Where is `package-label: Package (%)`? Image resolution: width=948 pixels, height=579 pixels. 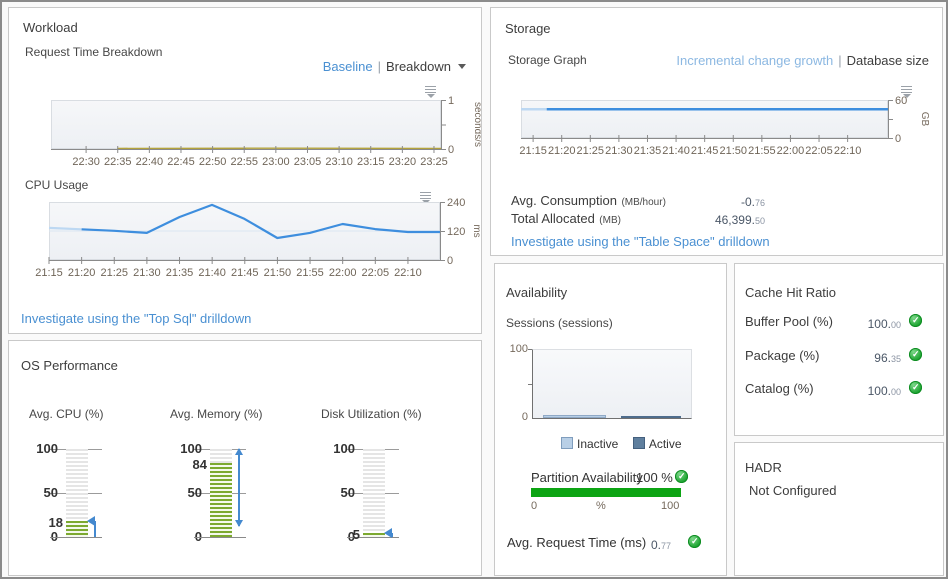 package-label: Package (%) is located at coordinates (782, 355).